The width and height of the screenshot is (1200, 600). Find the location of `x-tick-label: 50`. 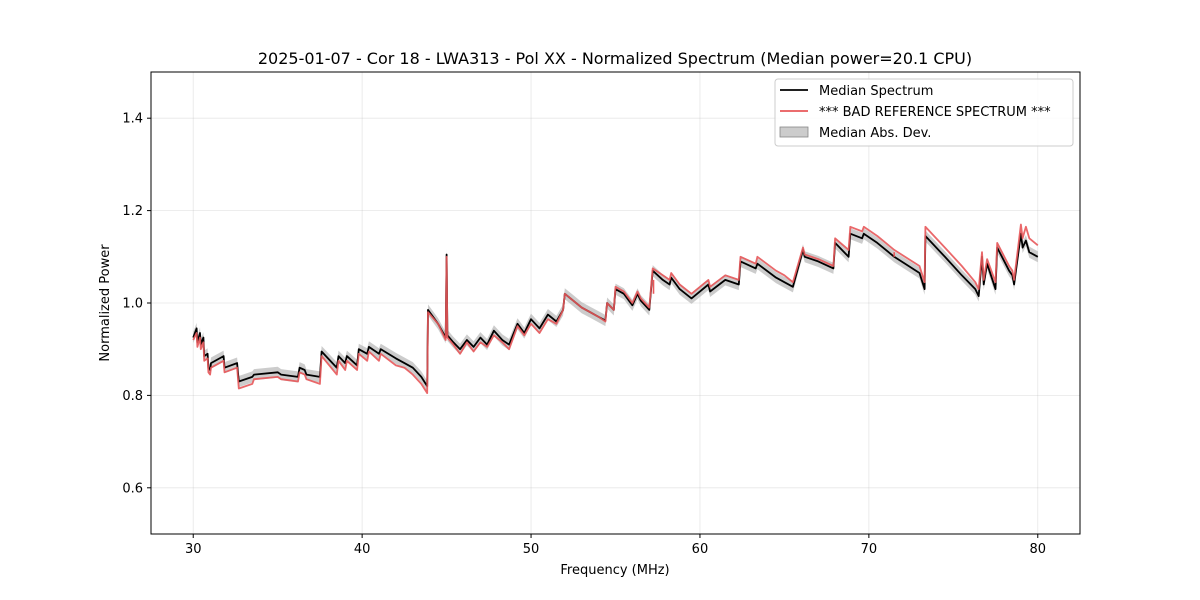

x-tick-label: 50 is located at coordinates (531, 549).